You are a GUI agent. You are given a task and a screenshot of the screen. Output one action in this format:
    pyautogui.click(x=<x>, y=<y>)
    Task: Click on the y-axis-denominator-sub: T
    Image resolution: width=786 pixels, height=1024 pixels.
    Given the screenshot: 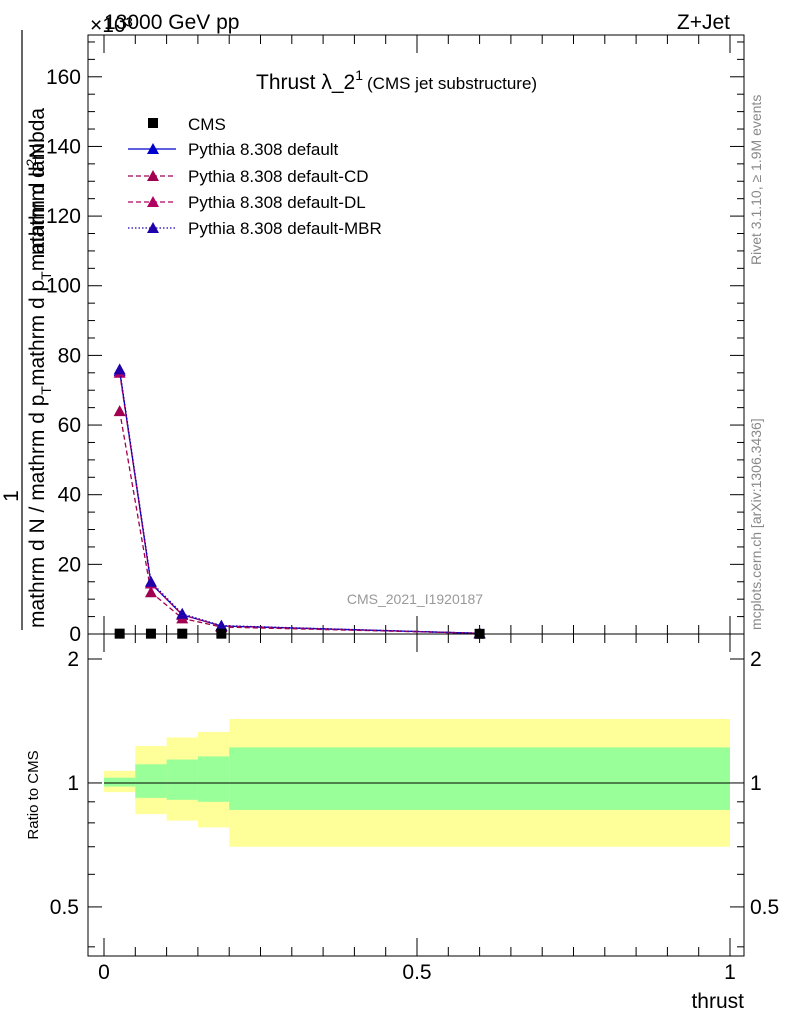 What is the action you would take?
    pyautogui.click(x=46, y=390)
    